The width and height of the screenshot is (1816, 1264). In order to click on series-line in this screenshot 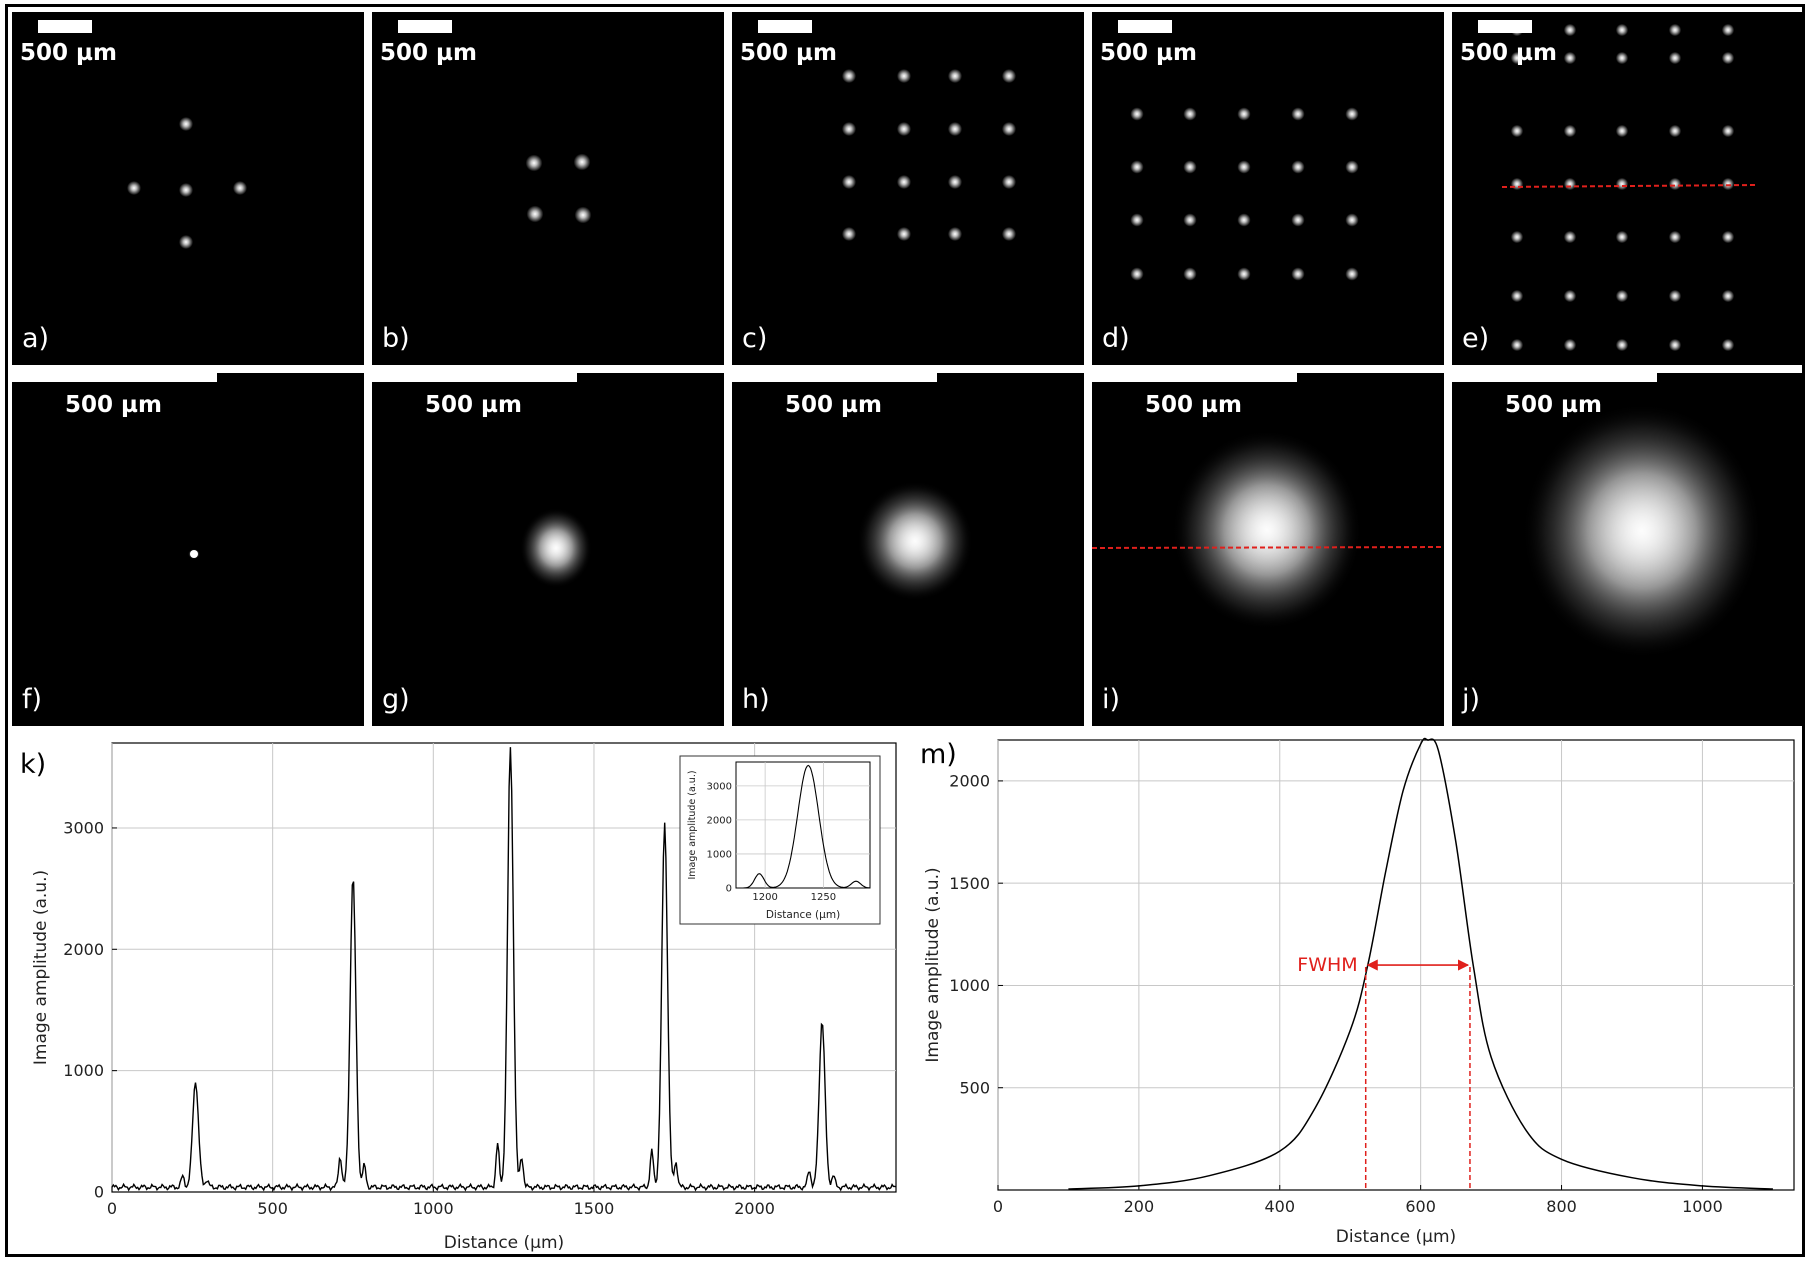, I will do `click(1420, 963)`.